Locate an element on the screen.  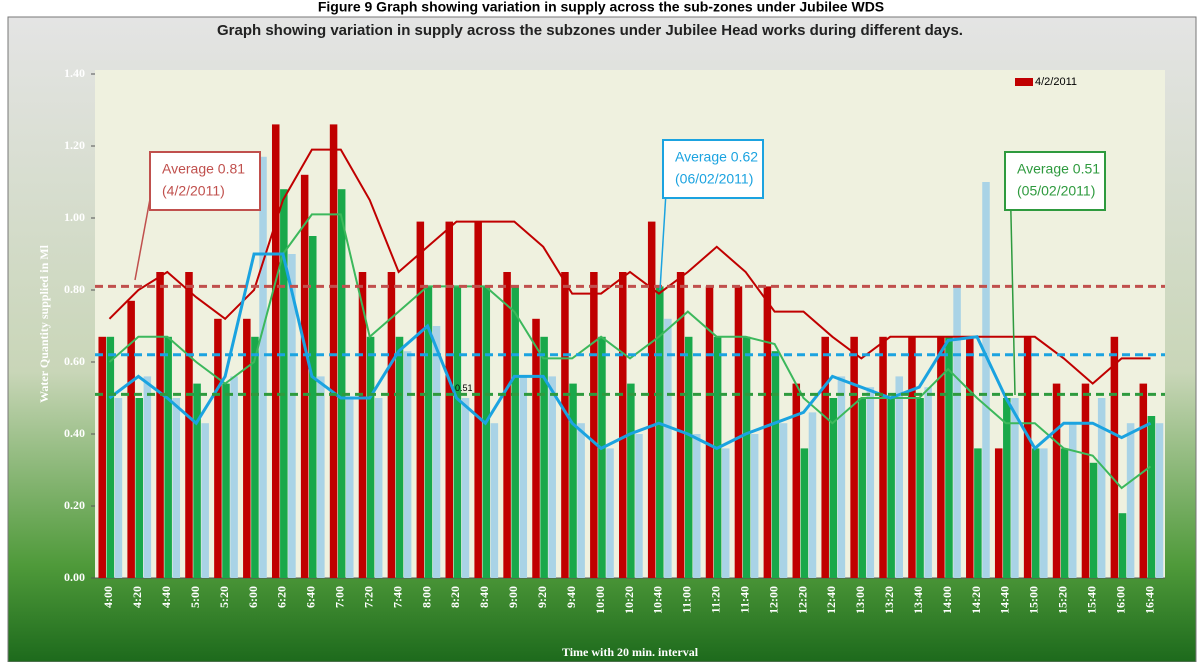
x-tick-label: 13:20 is located at coordinates (889, 600).